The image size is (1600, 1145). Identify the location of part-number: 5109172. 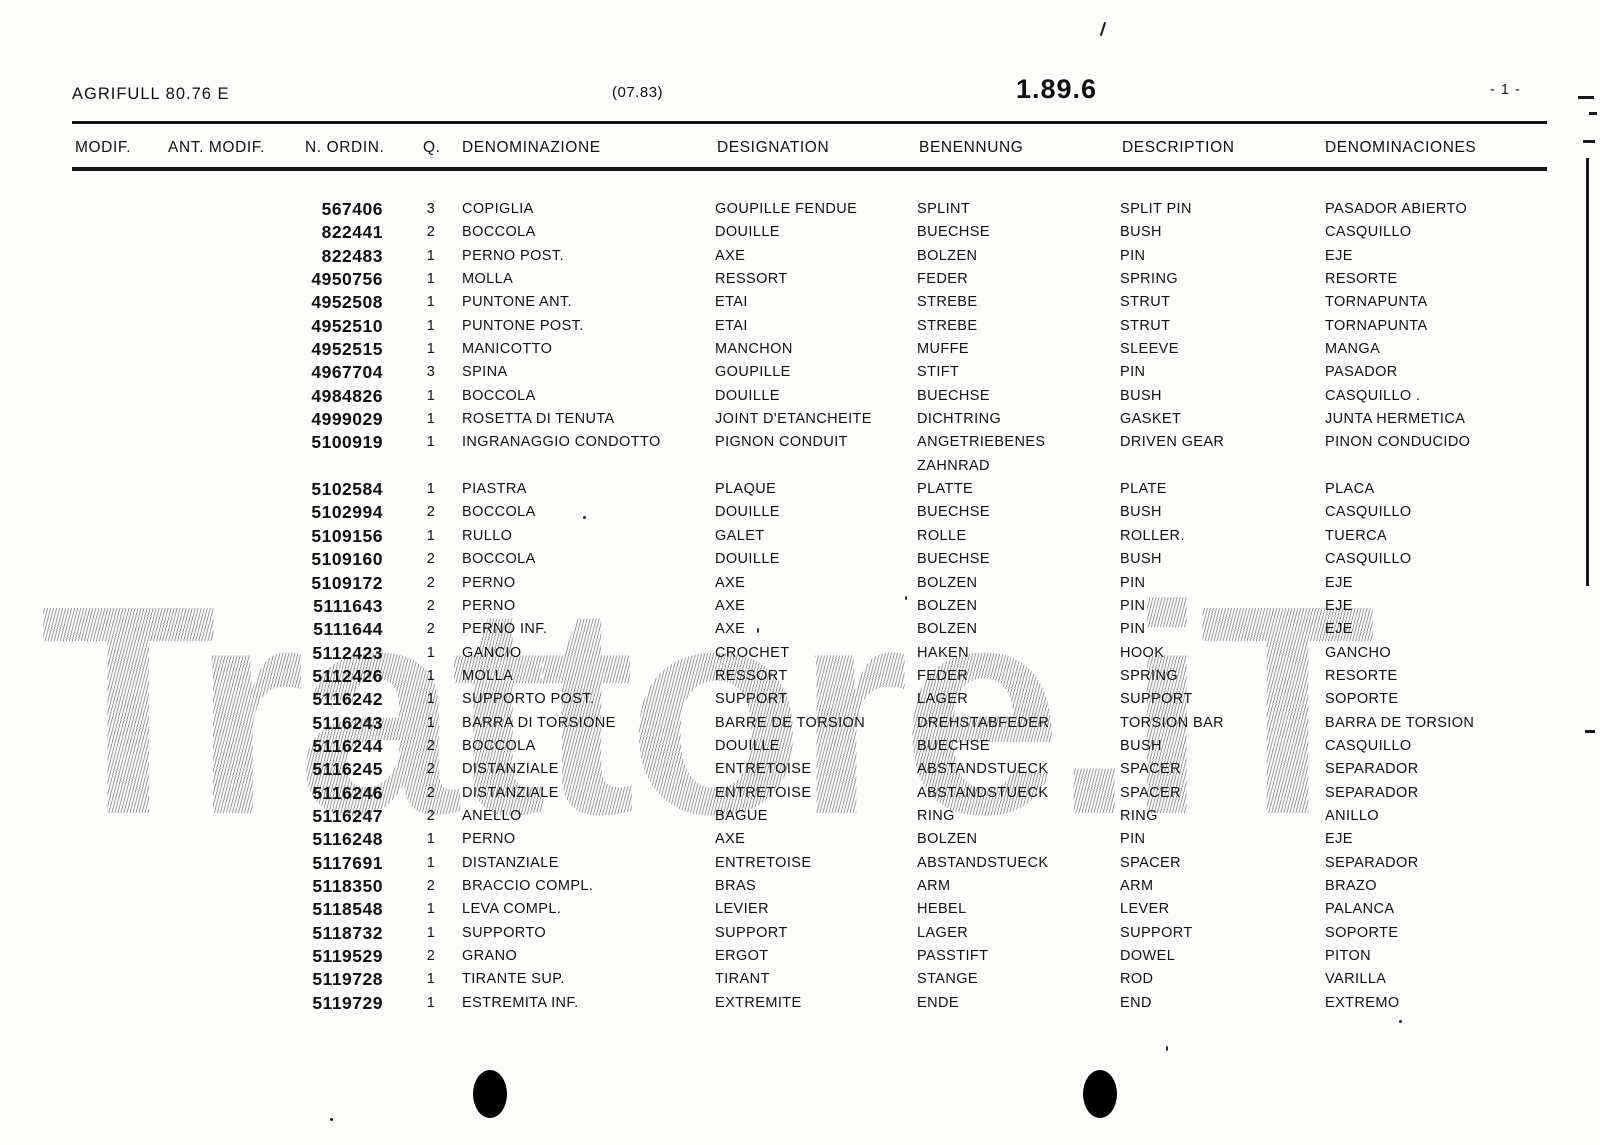
(347, 582).